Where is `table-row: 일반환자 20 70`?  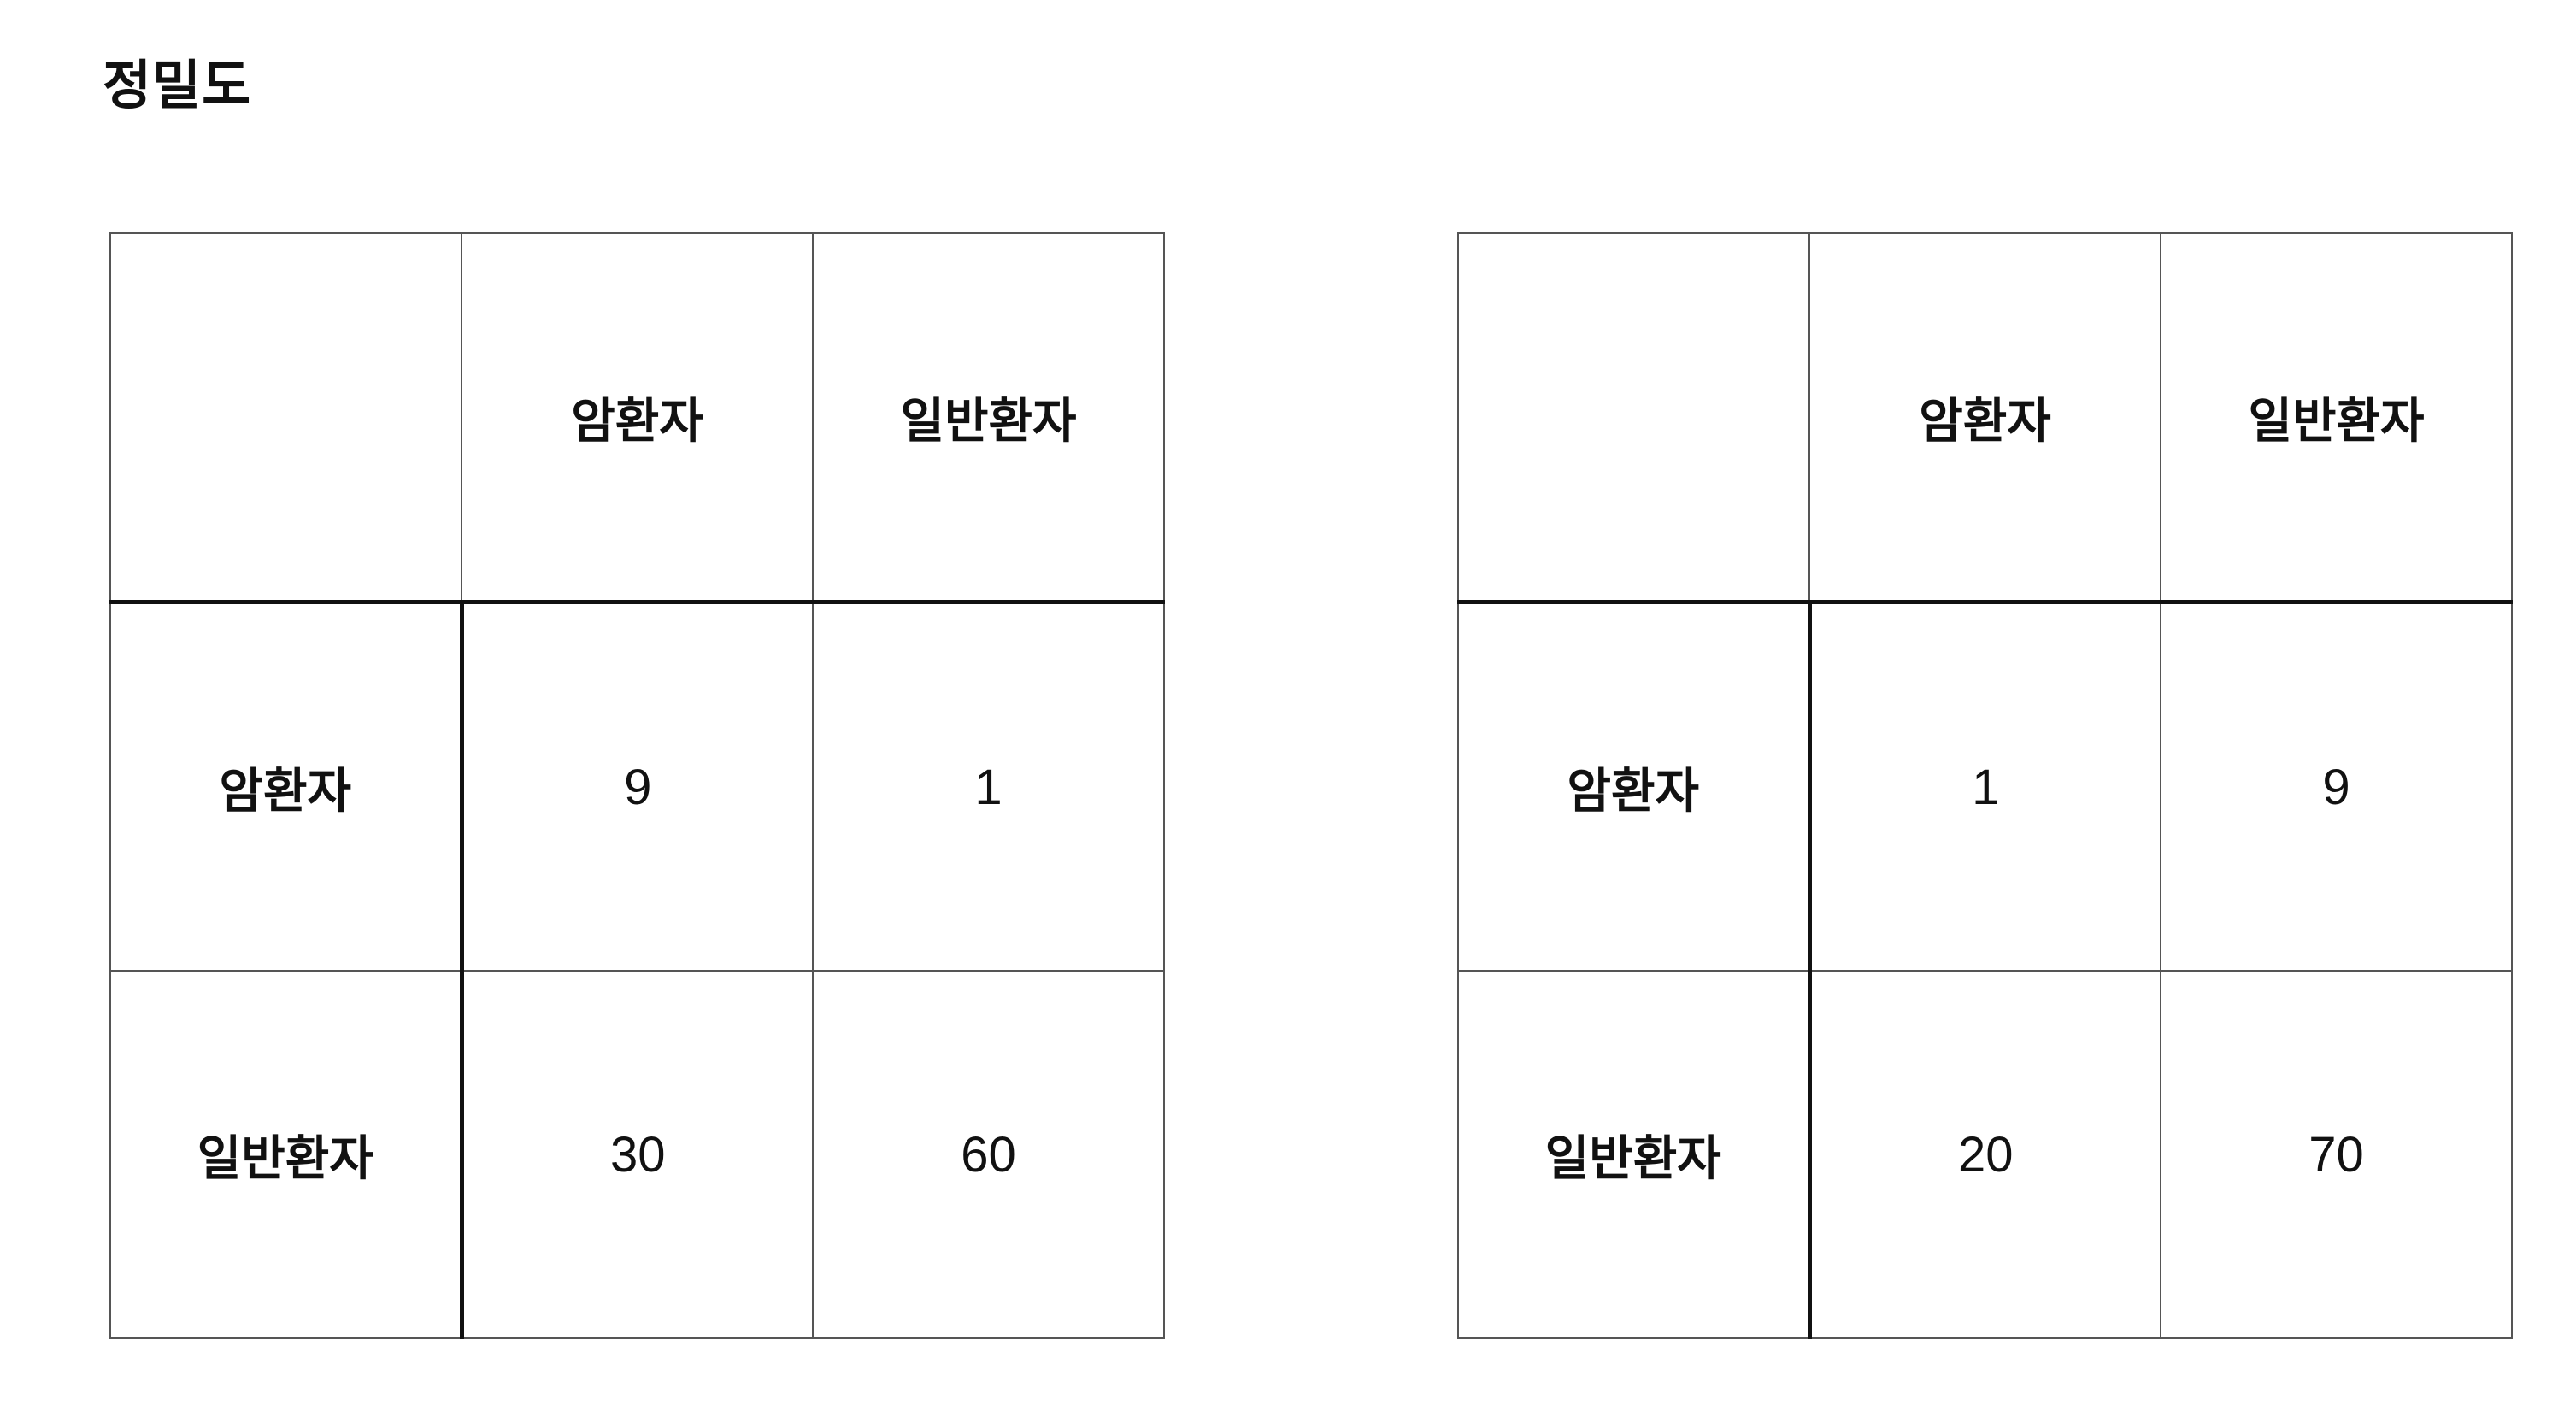
table-row: 일반환자 20 70 is located at coordinates (1985, 1154).